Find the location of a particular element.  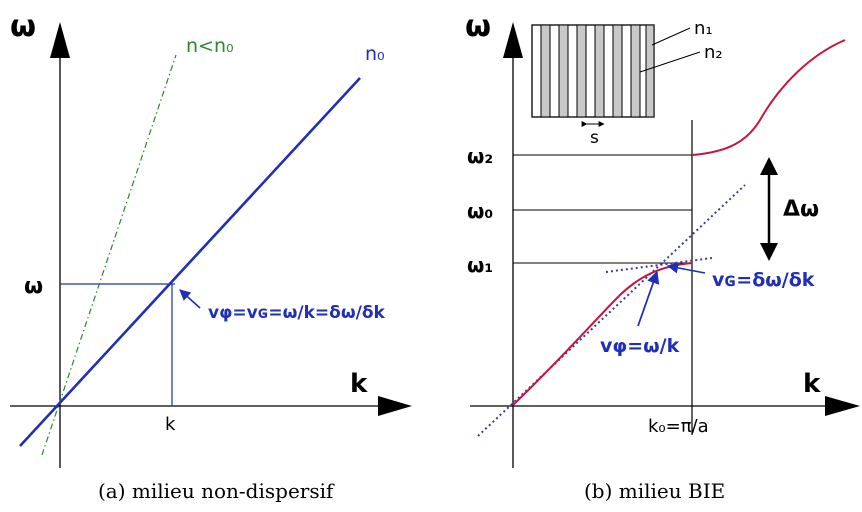

panel-a-n-less-label: n<n₀ is located at coordinates (210, 46).